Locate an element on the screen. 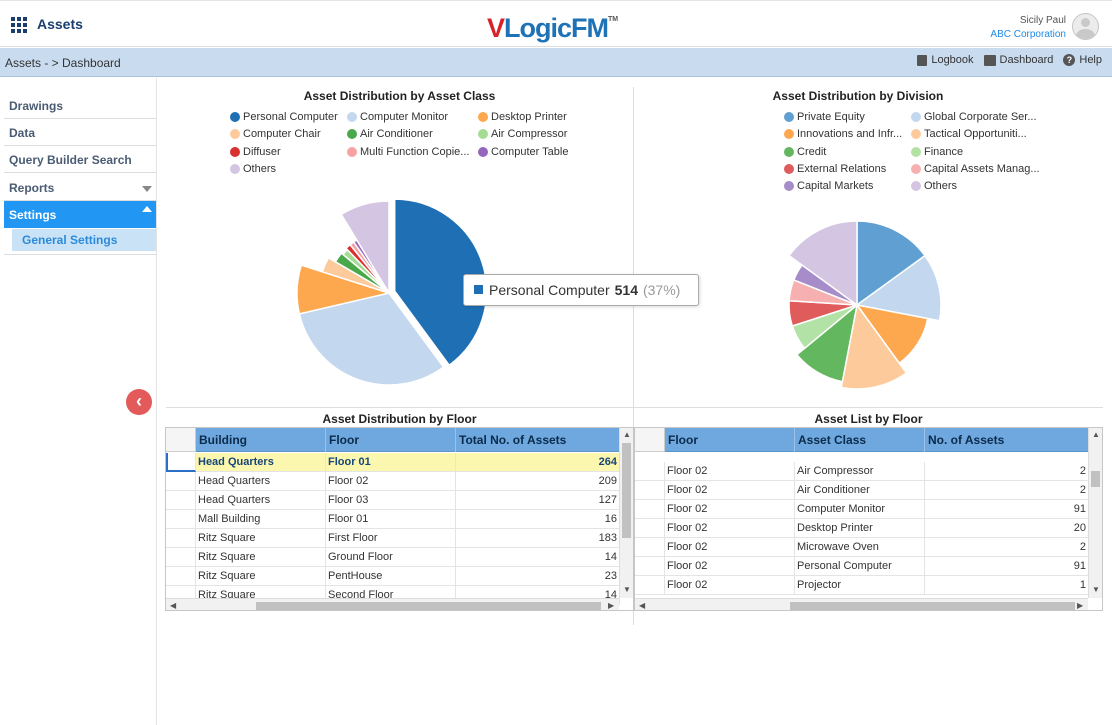 The width and height of the screenshot is (1112, 725). sidebar-item-settings: Settings is located at coordinates (80, 214).